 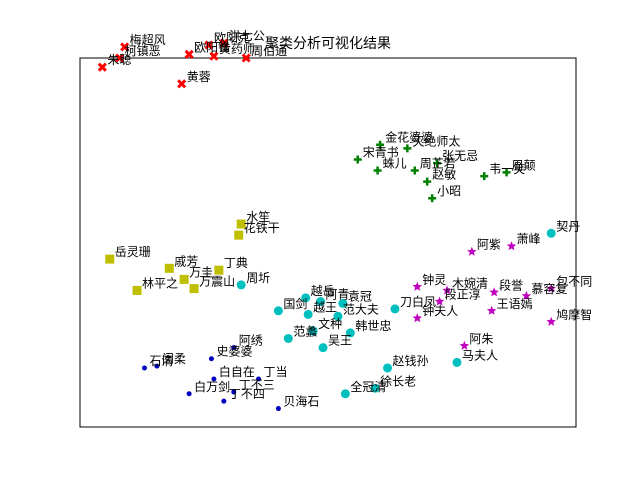 What do you see at coordinates (201, 272) in the screenshot?
I see `point-label: 万圭` at bounding box center [201, 272].